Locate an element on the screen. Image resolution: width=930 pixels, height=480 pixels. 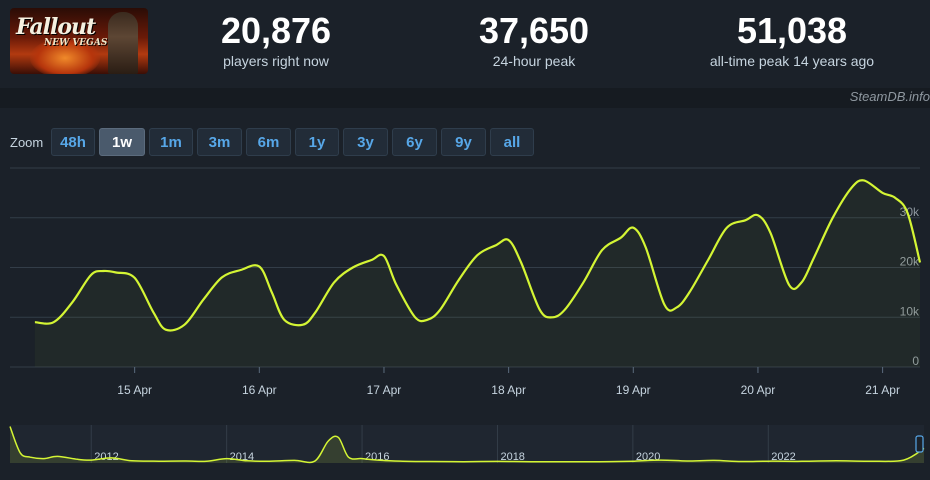
stat-label: all-time peak 14 years ago is located at coordinates (792, 61).